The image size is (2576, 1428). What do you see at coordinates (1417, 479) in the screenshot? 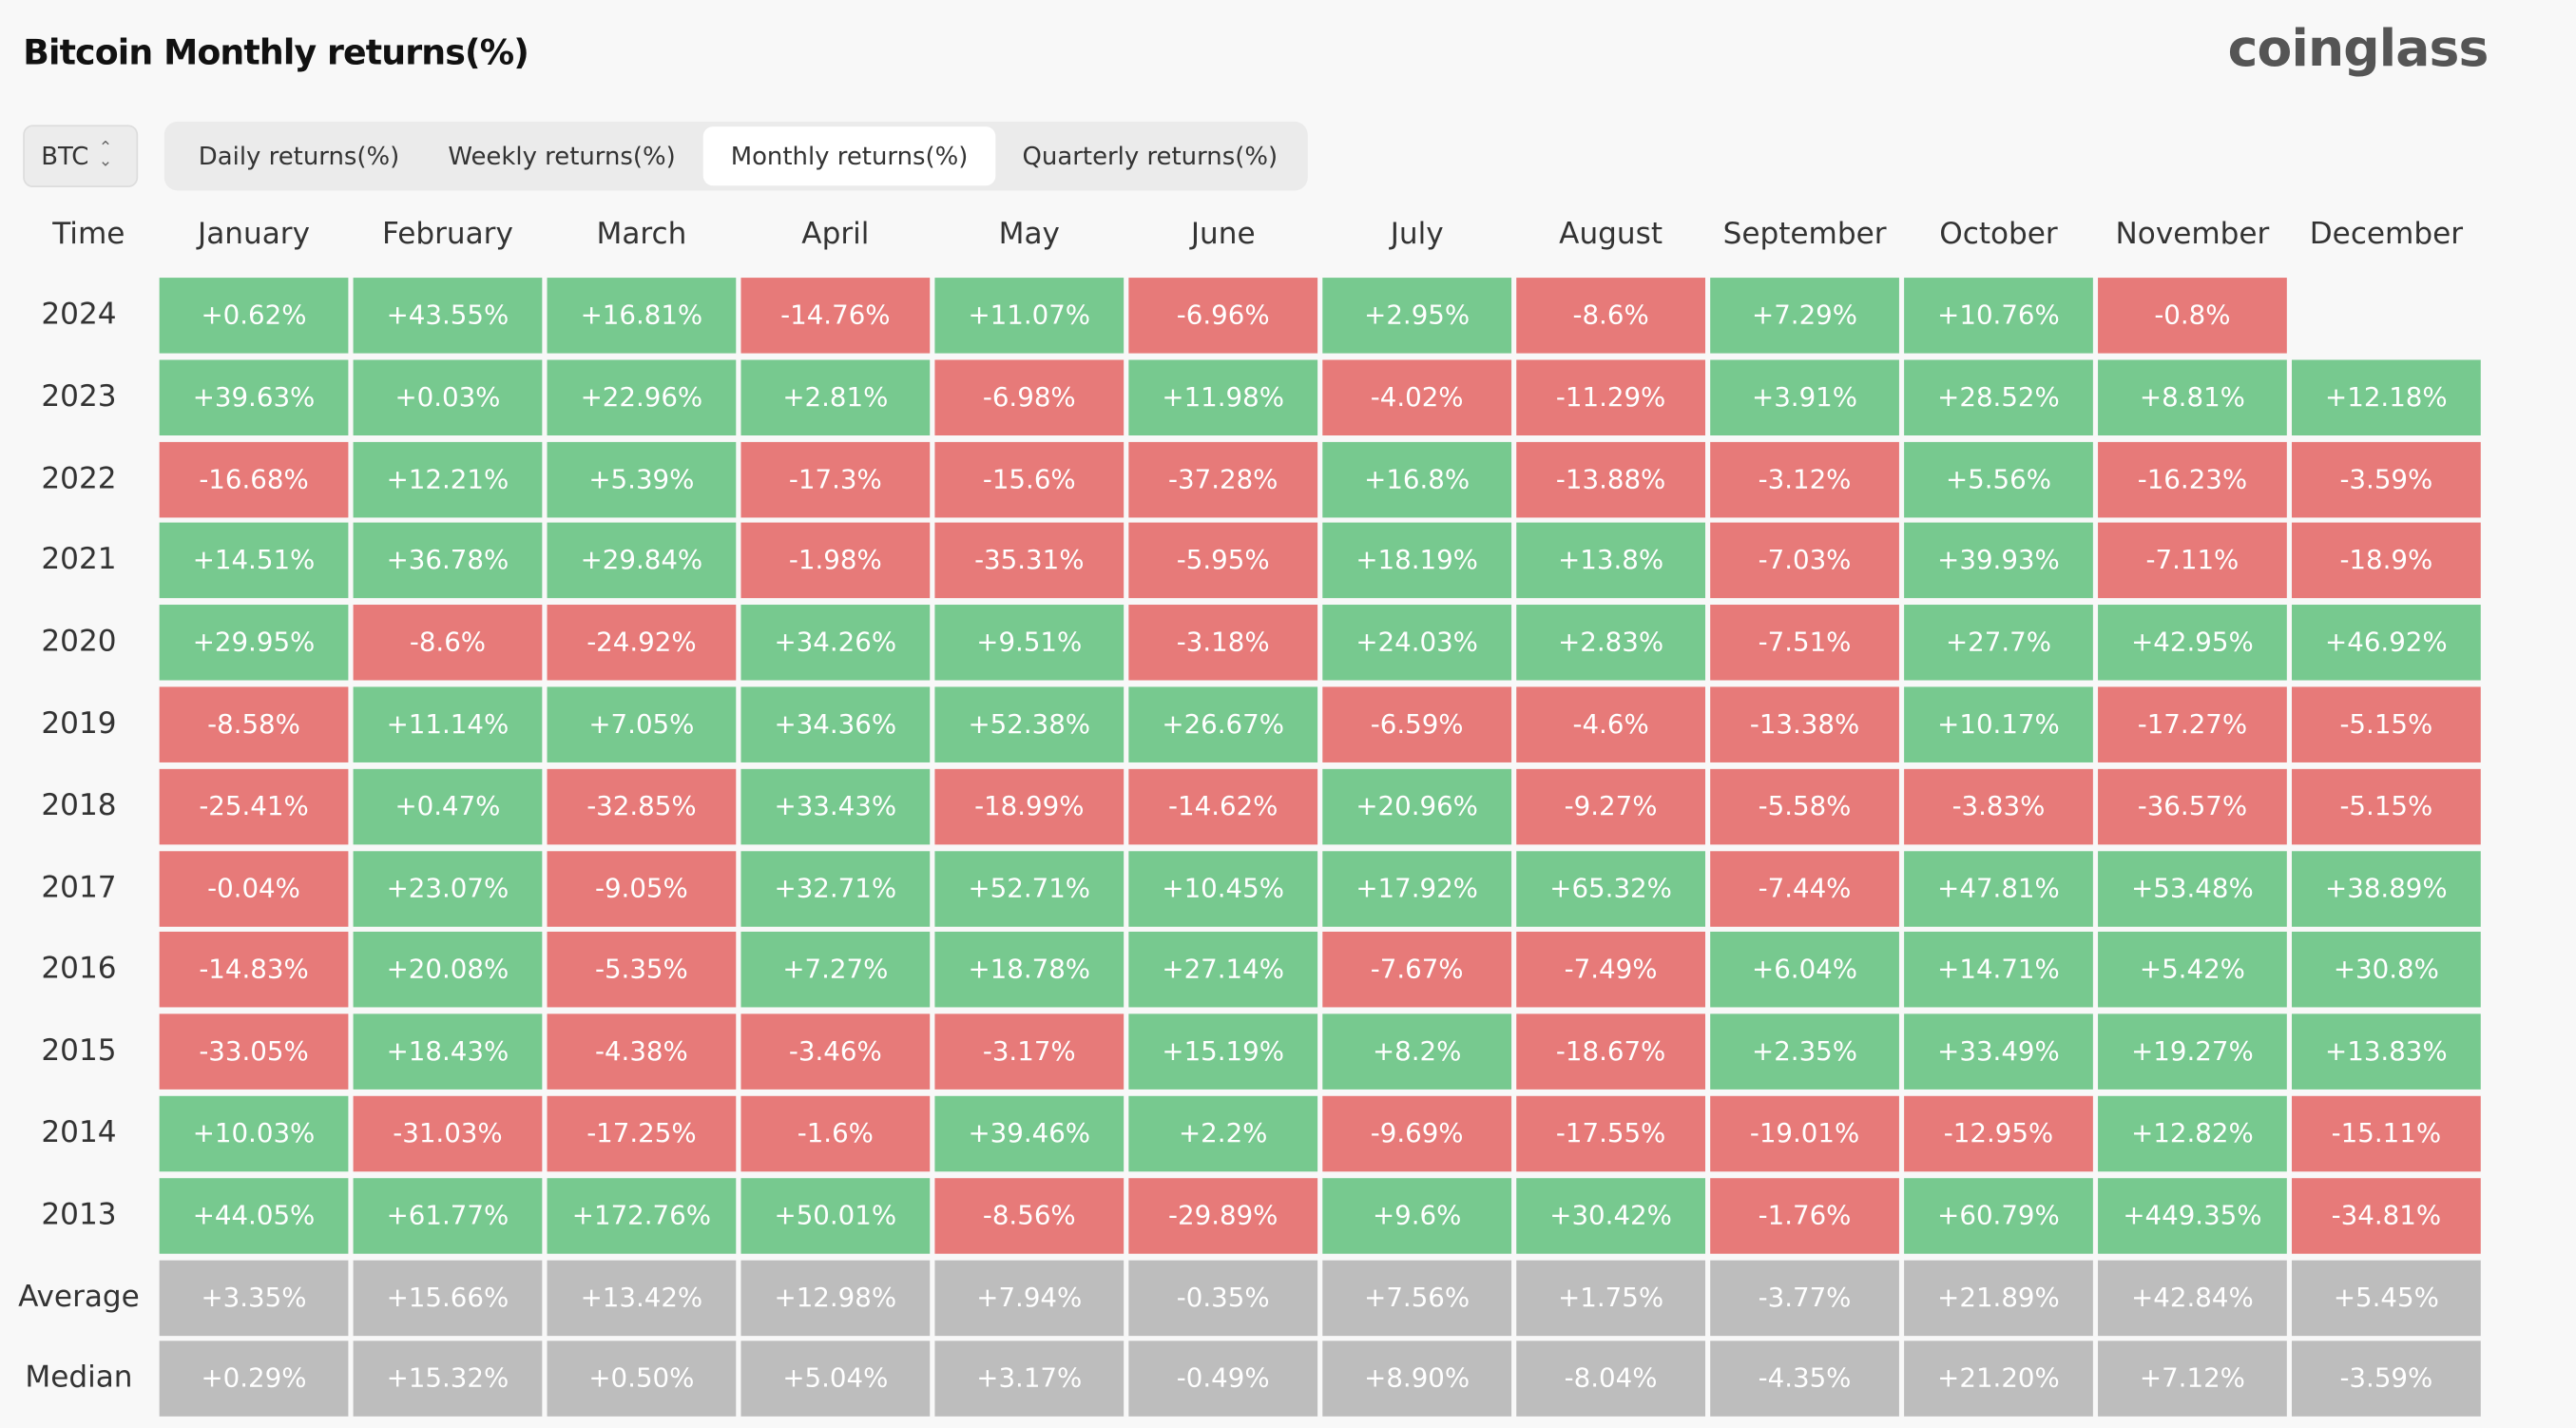
I see `return-cell: +16.8%` at bounding box center [1417, 479].